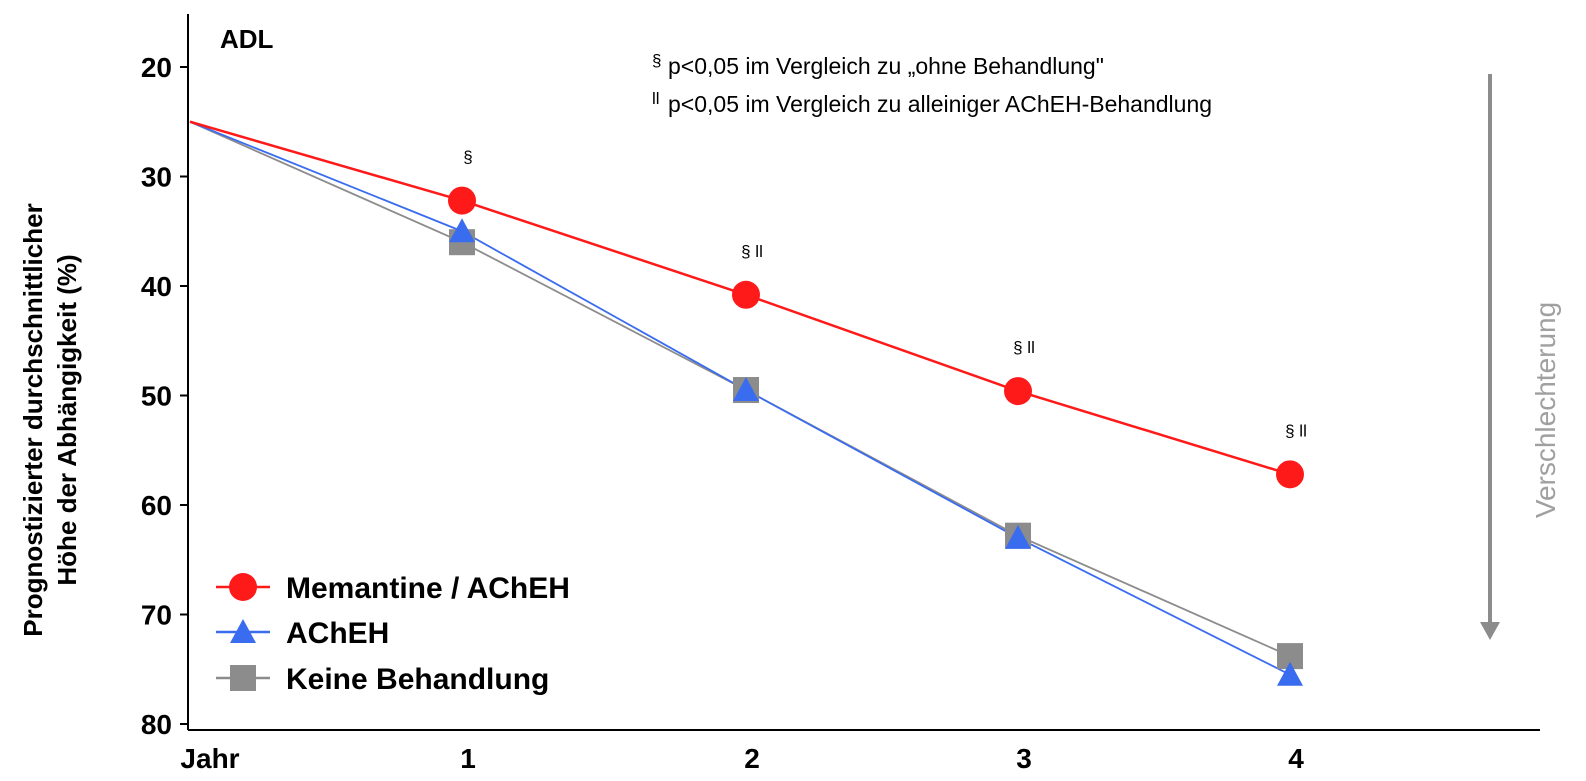  I want to click on legend-label: Memantine / AChEH, so click(428, 588).